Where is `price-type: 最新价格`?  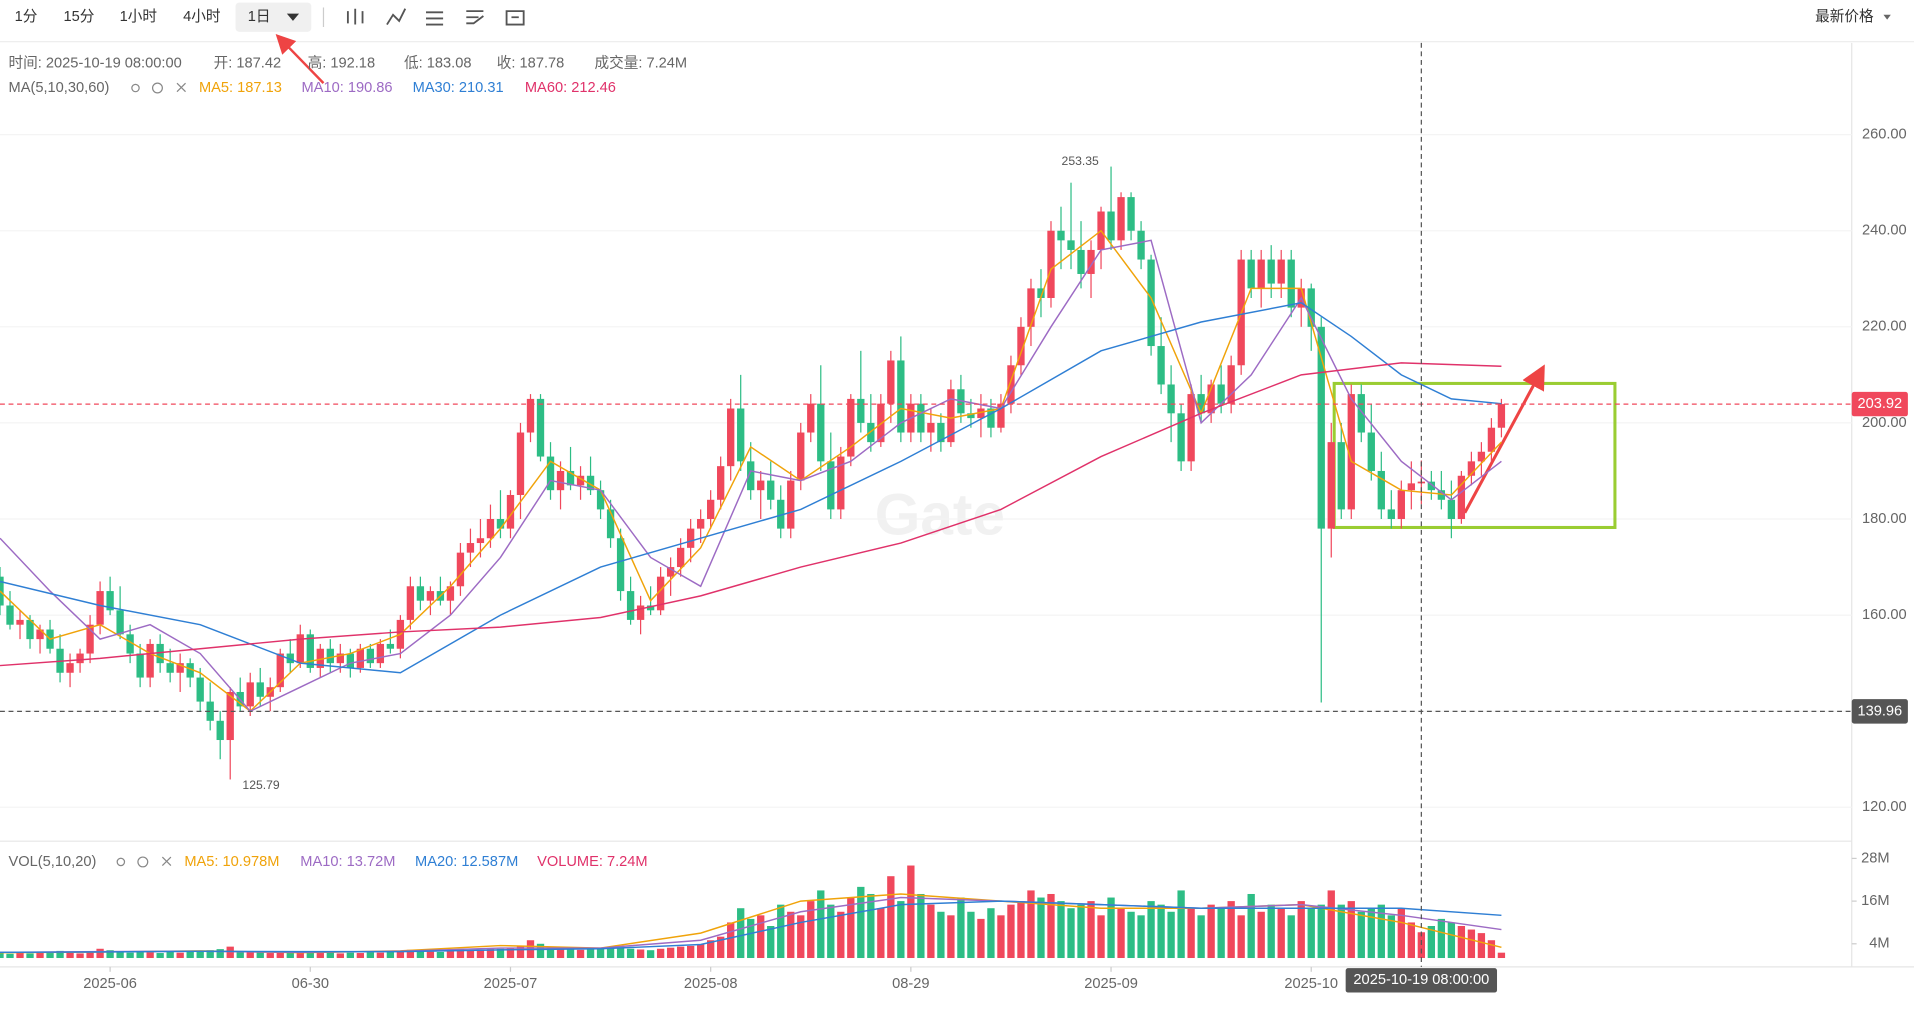 price-type: 最新价格 is located at coordinates (1844, 16).